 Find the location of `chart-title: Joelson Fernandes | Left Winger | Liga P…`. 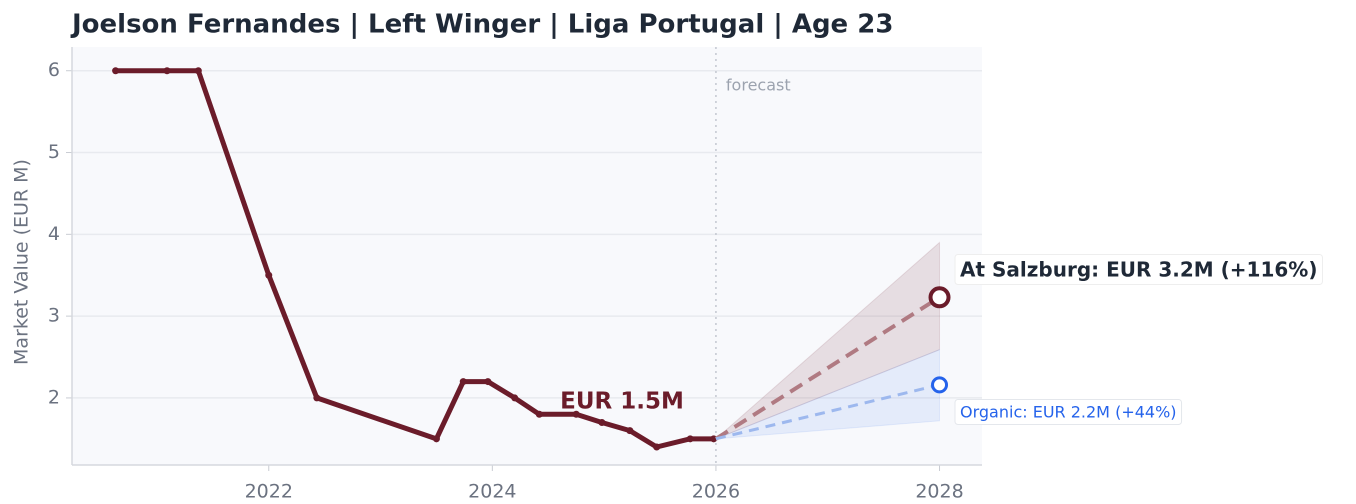

chart-title: Joelson Fernandes | Left Winger | Liga P… is located at coordinates (481, 25).